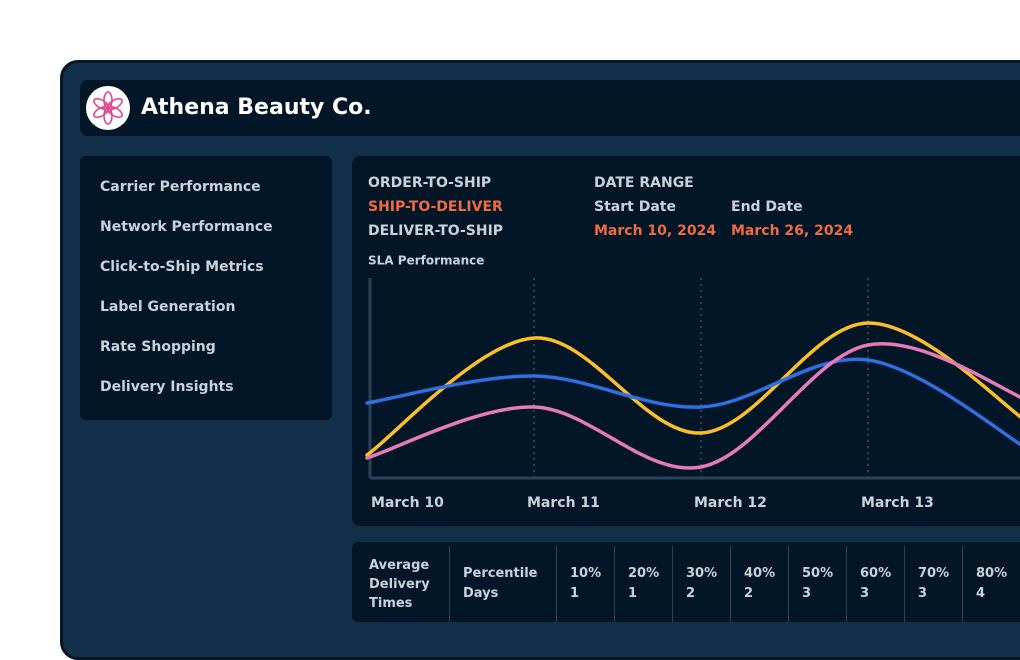 This screenshot has width=1020, height=660. I want to click on company-name: Athena Beauty Co., so click(256, 107).